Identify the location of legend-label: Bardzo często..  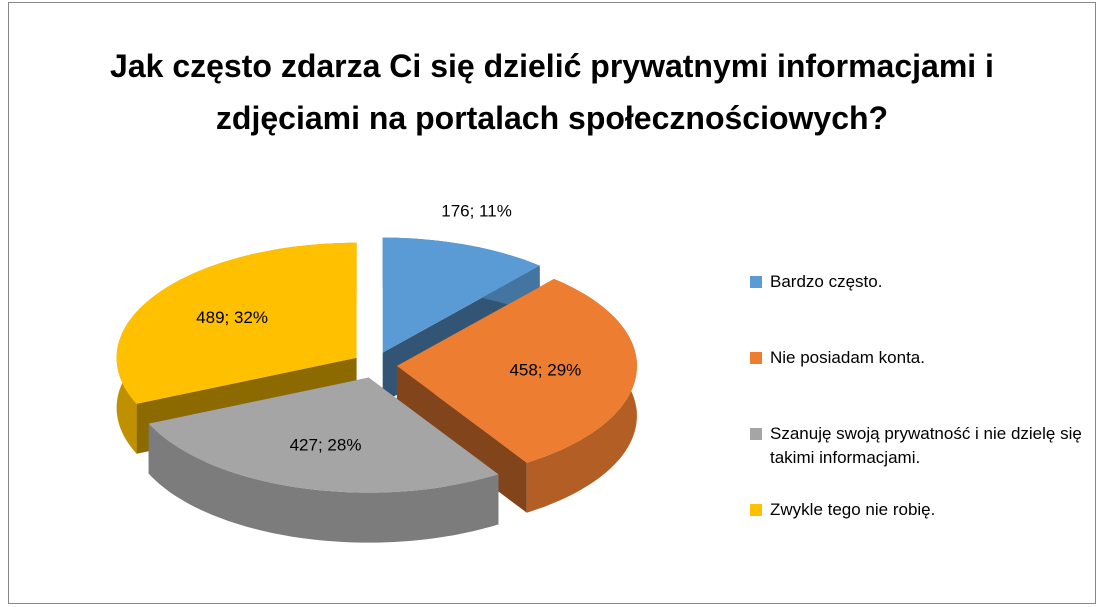
(826, 281).